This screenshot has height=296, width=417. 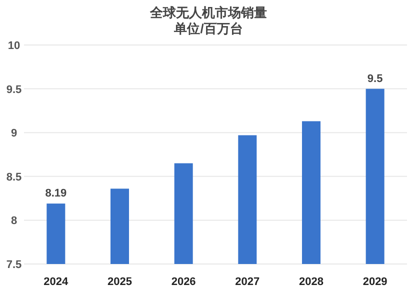 I want to click on x-tick-label: 2026, so click(x=183, y=282).